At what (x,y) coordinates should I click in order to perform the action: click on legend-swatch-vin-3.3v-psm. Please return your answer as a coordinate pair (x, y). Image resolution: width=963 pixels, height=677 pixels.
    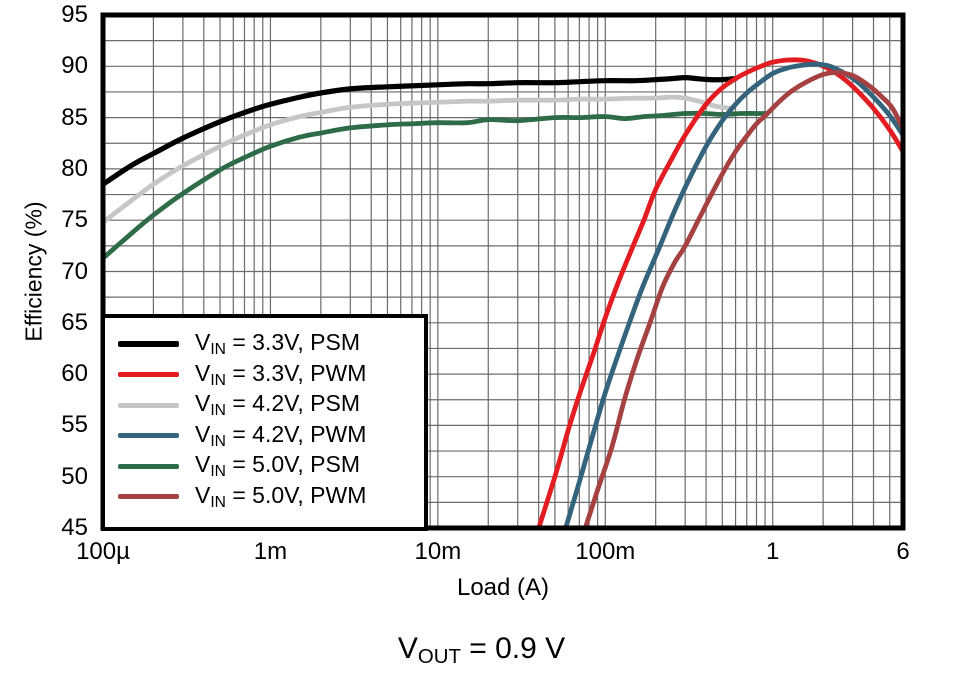
    Looking at the image, I should click on (148, 344).